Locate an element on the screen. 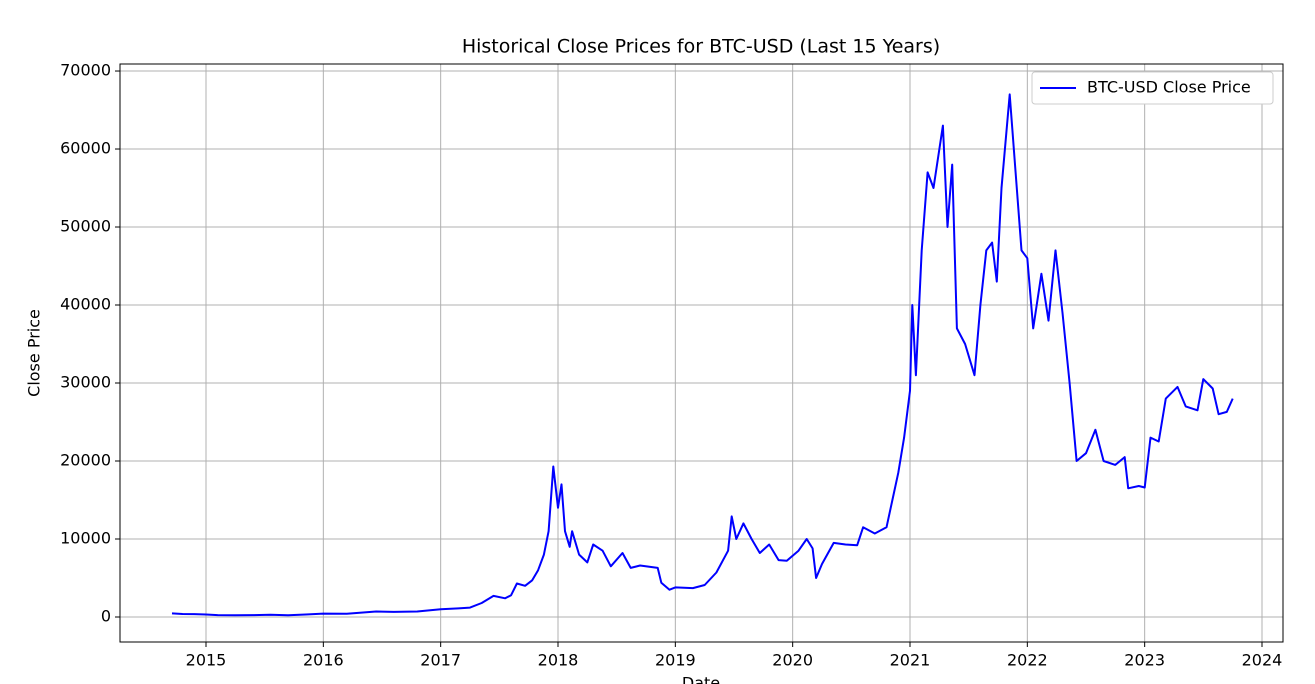 Image resolution: width=1315 pixels, height=684 pixels. x-tick-label: 2023 is located at coordinates (1144, 660).